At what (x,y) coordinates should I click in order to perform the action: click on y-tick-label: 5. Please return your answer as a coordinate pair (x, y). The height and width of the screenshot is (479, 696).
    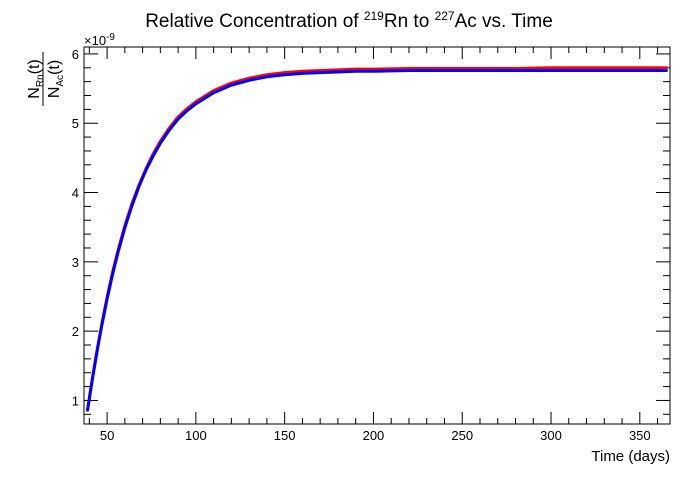
    Looking at the image, I should click on (75, 123).